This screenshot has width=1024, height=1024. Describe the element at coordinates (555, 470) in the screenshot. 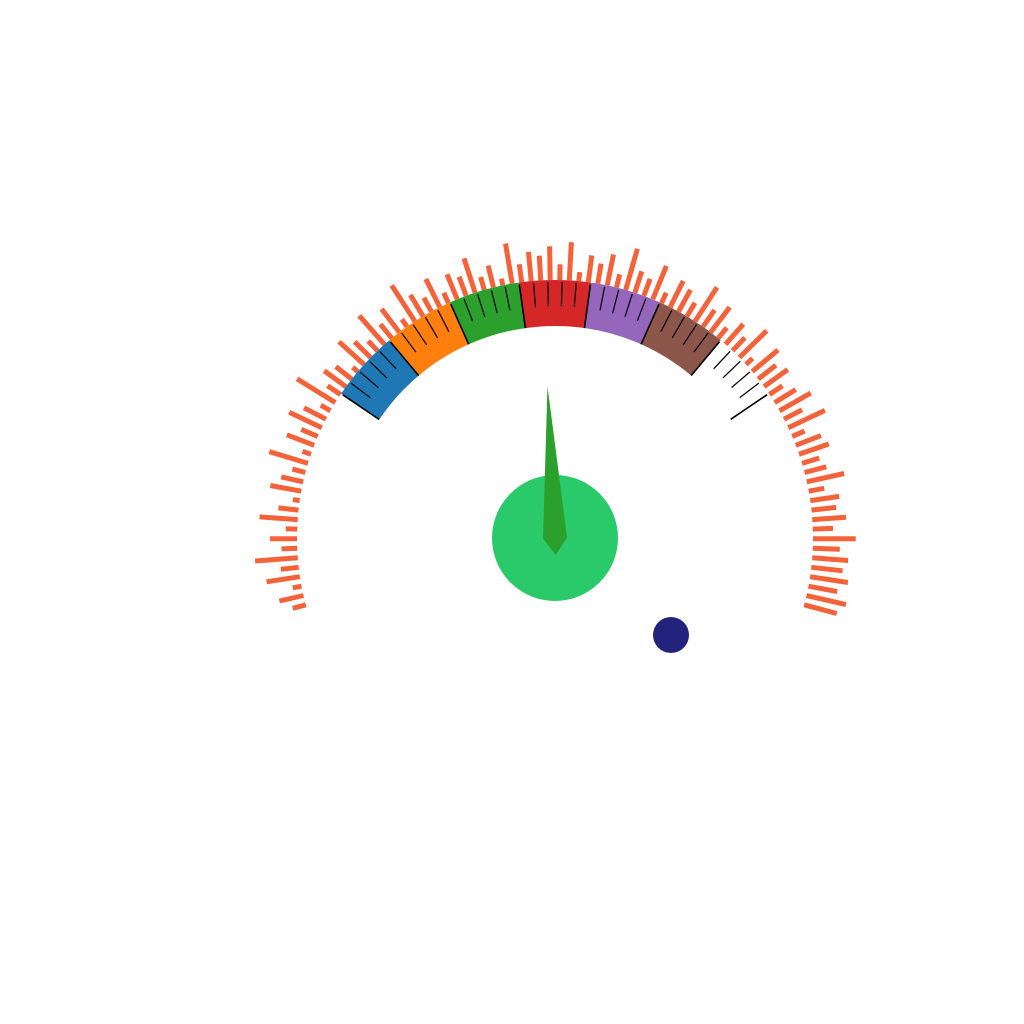

I see `gauge-needle` at that location.